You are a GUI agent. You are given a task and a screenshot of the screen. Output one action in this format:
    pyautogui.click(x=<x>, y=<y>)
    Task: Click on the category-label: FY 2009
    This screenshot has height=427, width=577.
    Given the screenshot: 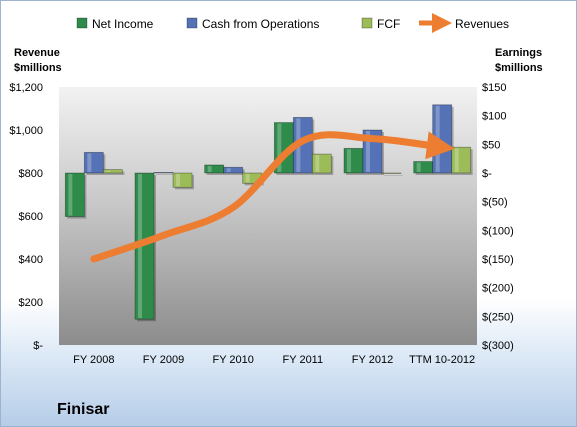 What is the action you would take?
    pyautogui.click(x=163, y=360)
    